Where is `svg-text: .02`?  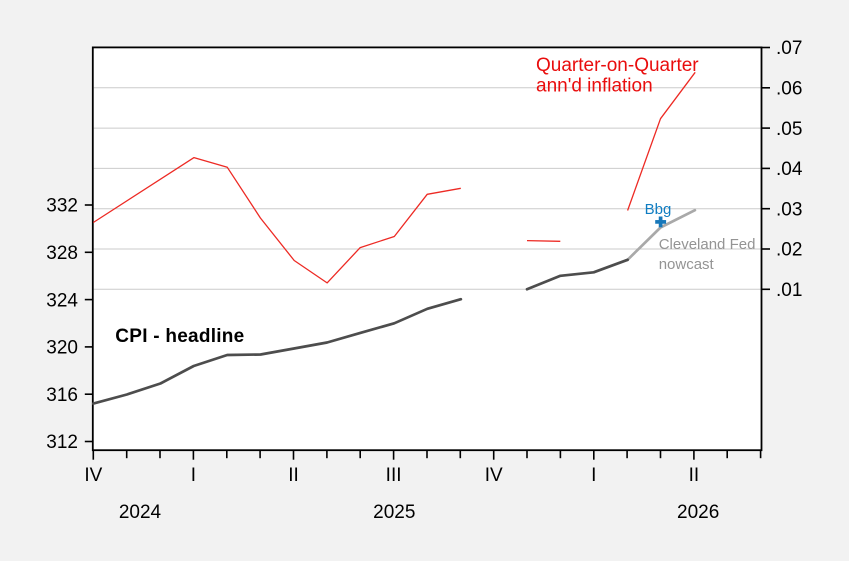
svg-text: .02 is located at coordinates (789, 250).